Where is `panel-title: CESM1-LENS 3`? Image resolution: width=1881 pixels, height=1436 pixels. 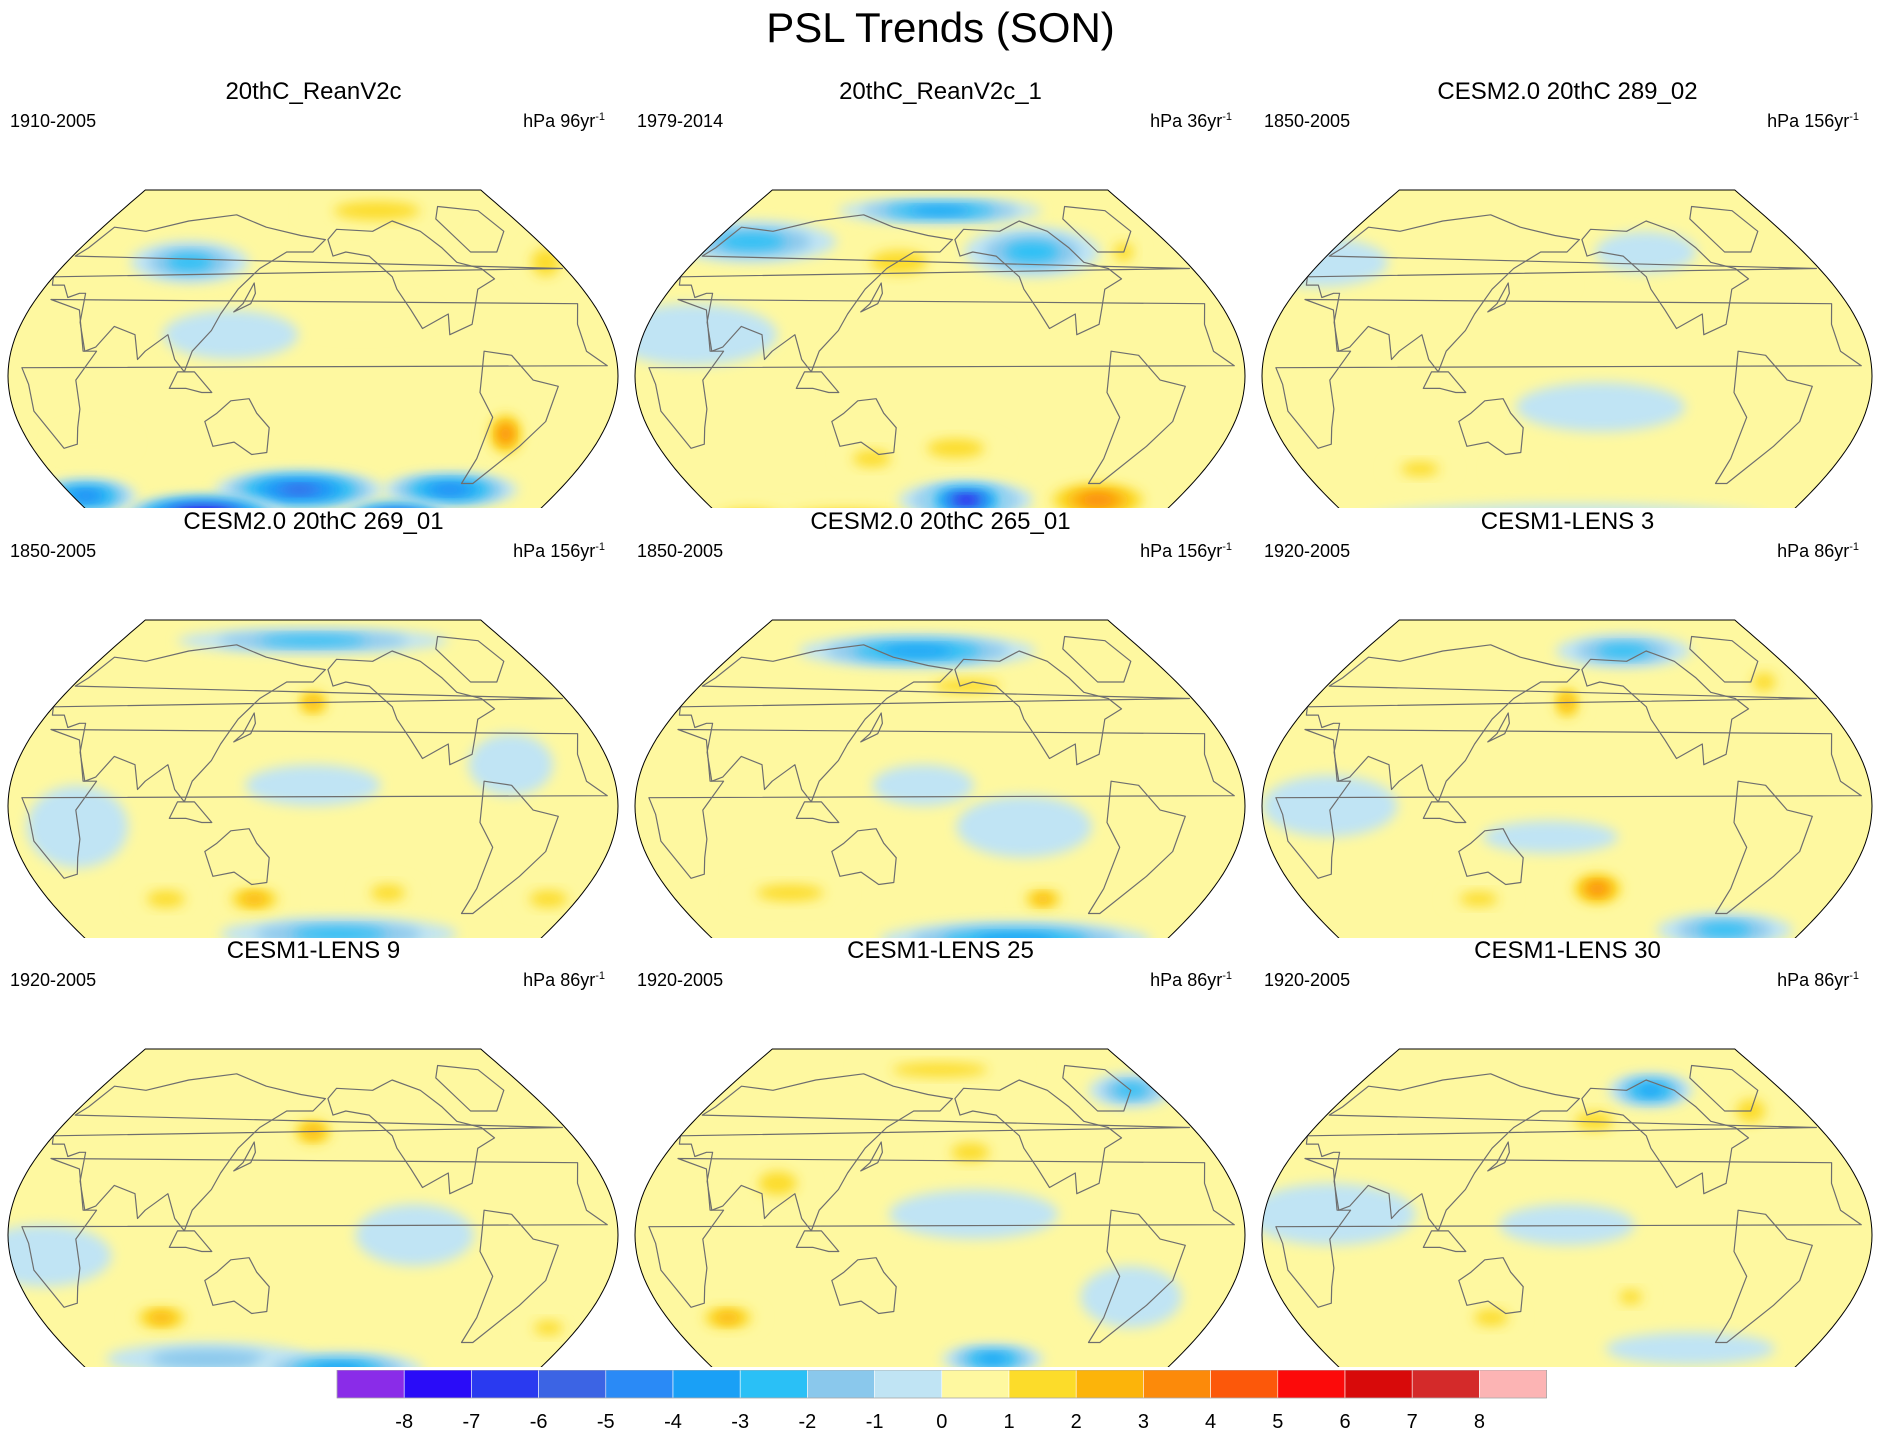 panel-title: CESM1-LENS 3 is located at coordinates (1567, 521).